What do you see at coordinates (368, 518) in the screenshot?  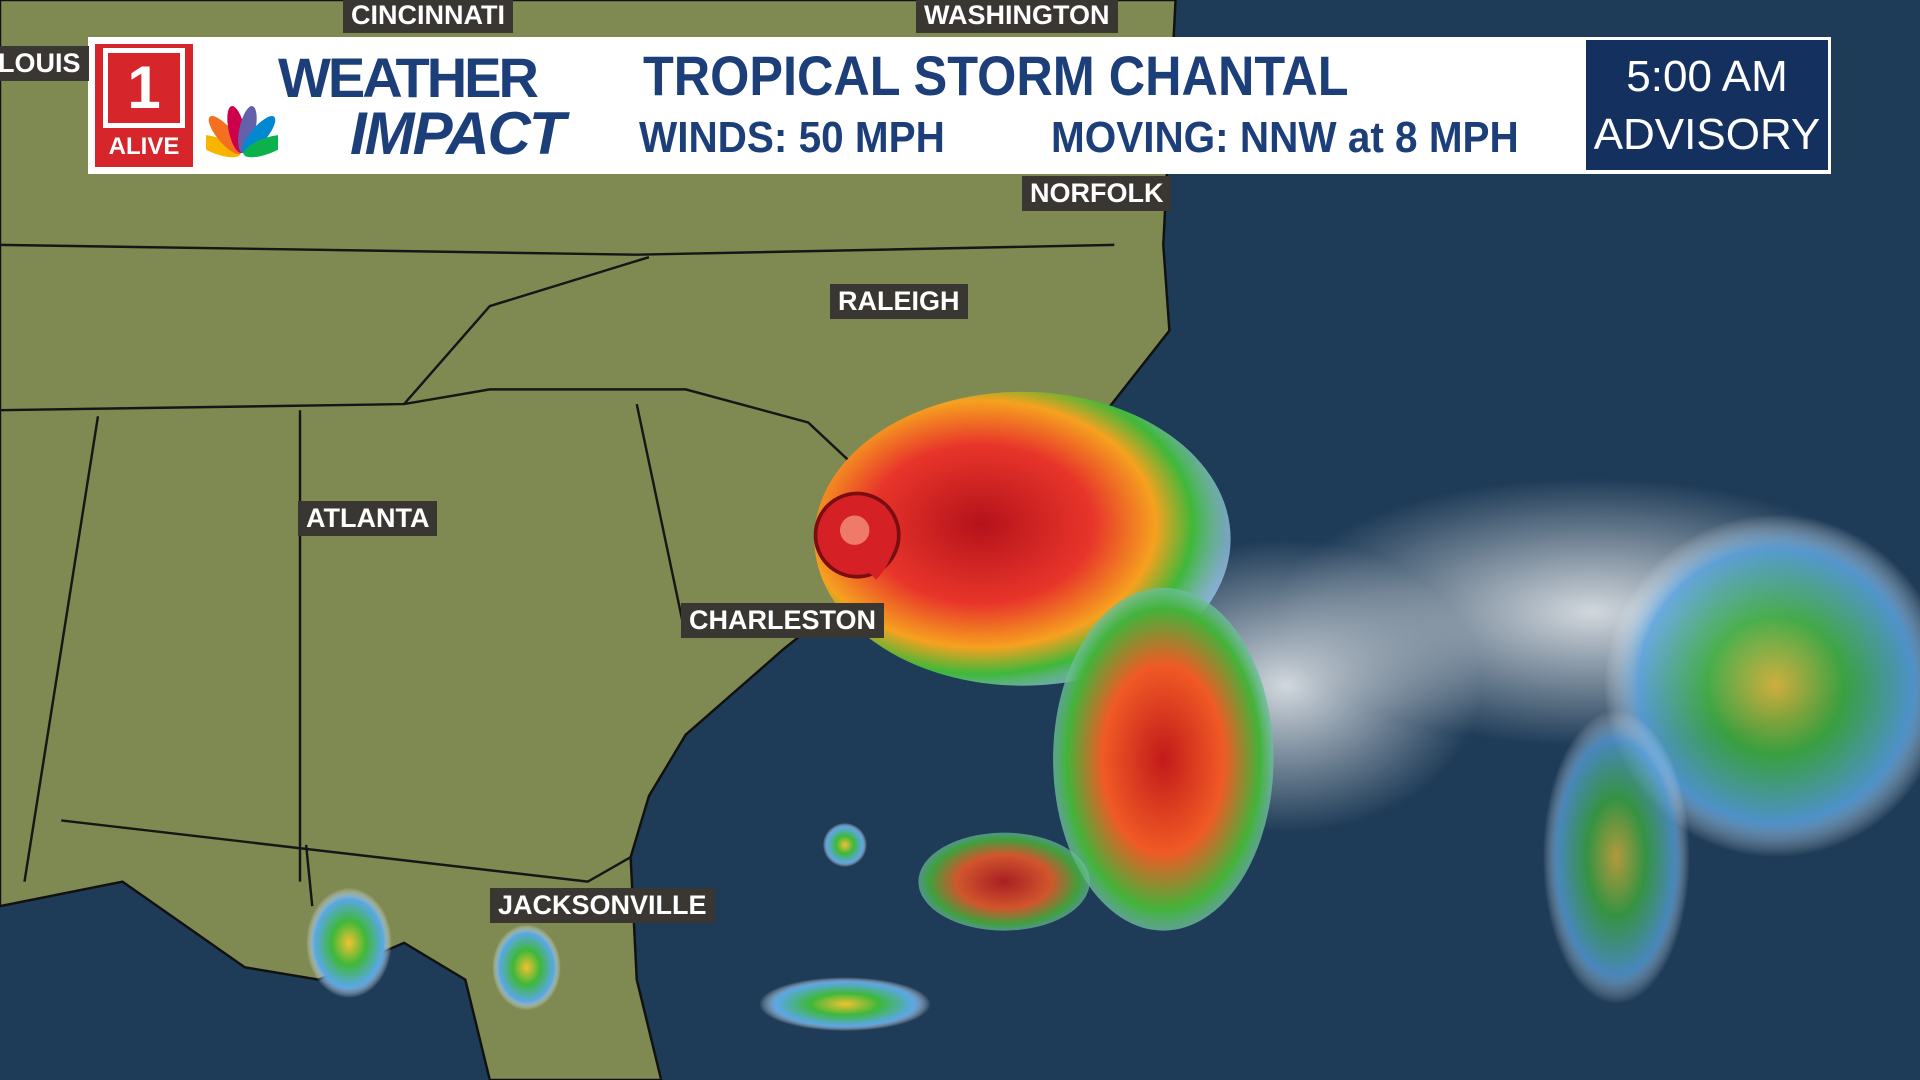 I see `city-label: ATLANTA` at bounding box center [368, 518].